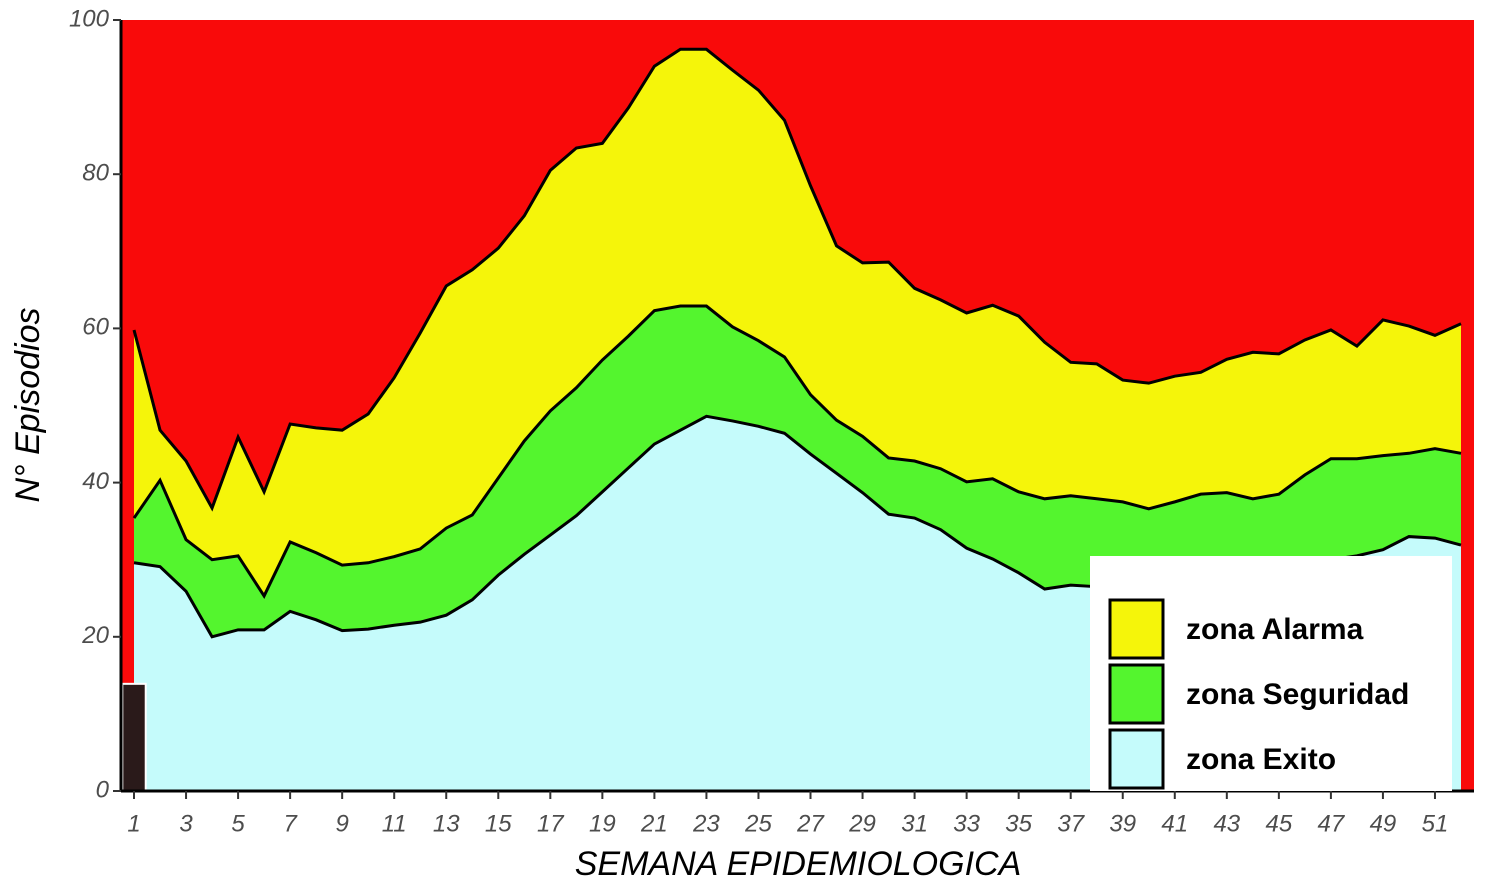  What do you see at coordinates (1271, 673) in the screenshot?
I see `legend: zona Alarma zona Seguridad zona Exito` at bounding box center [1271, 673].